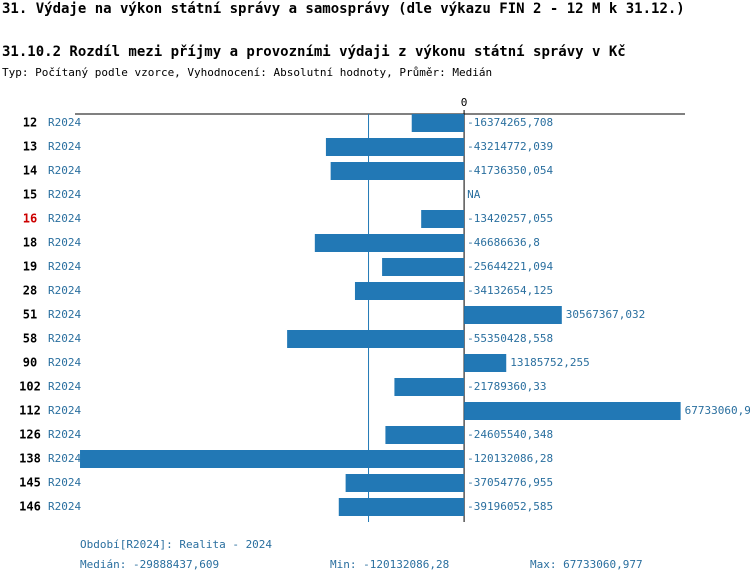  What do you see at coordinates (30, 219) in the screenshot?
I see `category-label: 16` at bounding box center [30, 219].